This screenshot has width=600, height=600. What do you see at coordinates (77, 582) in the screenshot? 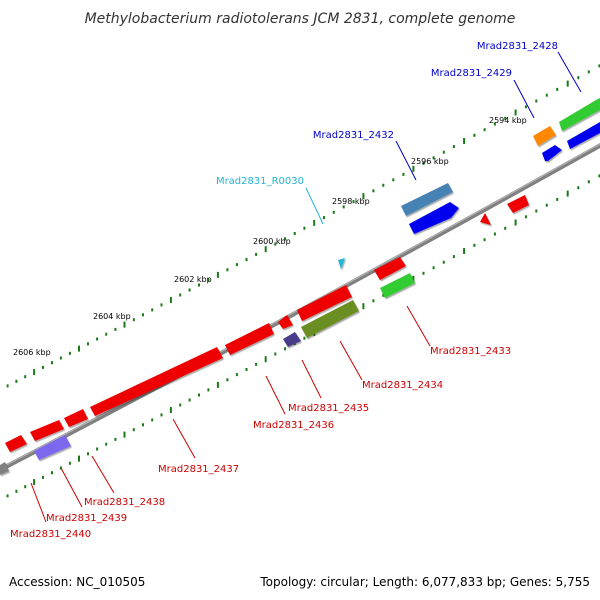
I see `accession-text: Accession: NC_010505` at bounding box center [77, 582].